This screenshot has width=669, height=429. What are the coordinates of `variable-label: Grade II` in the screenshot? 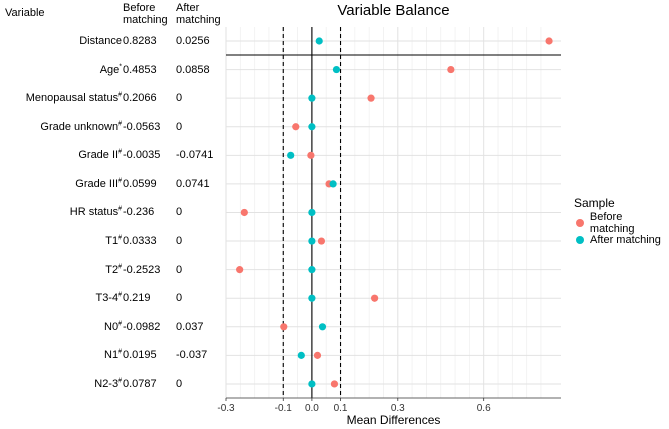 It's located at (98, 155).